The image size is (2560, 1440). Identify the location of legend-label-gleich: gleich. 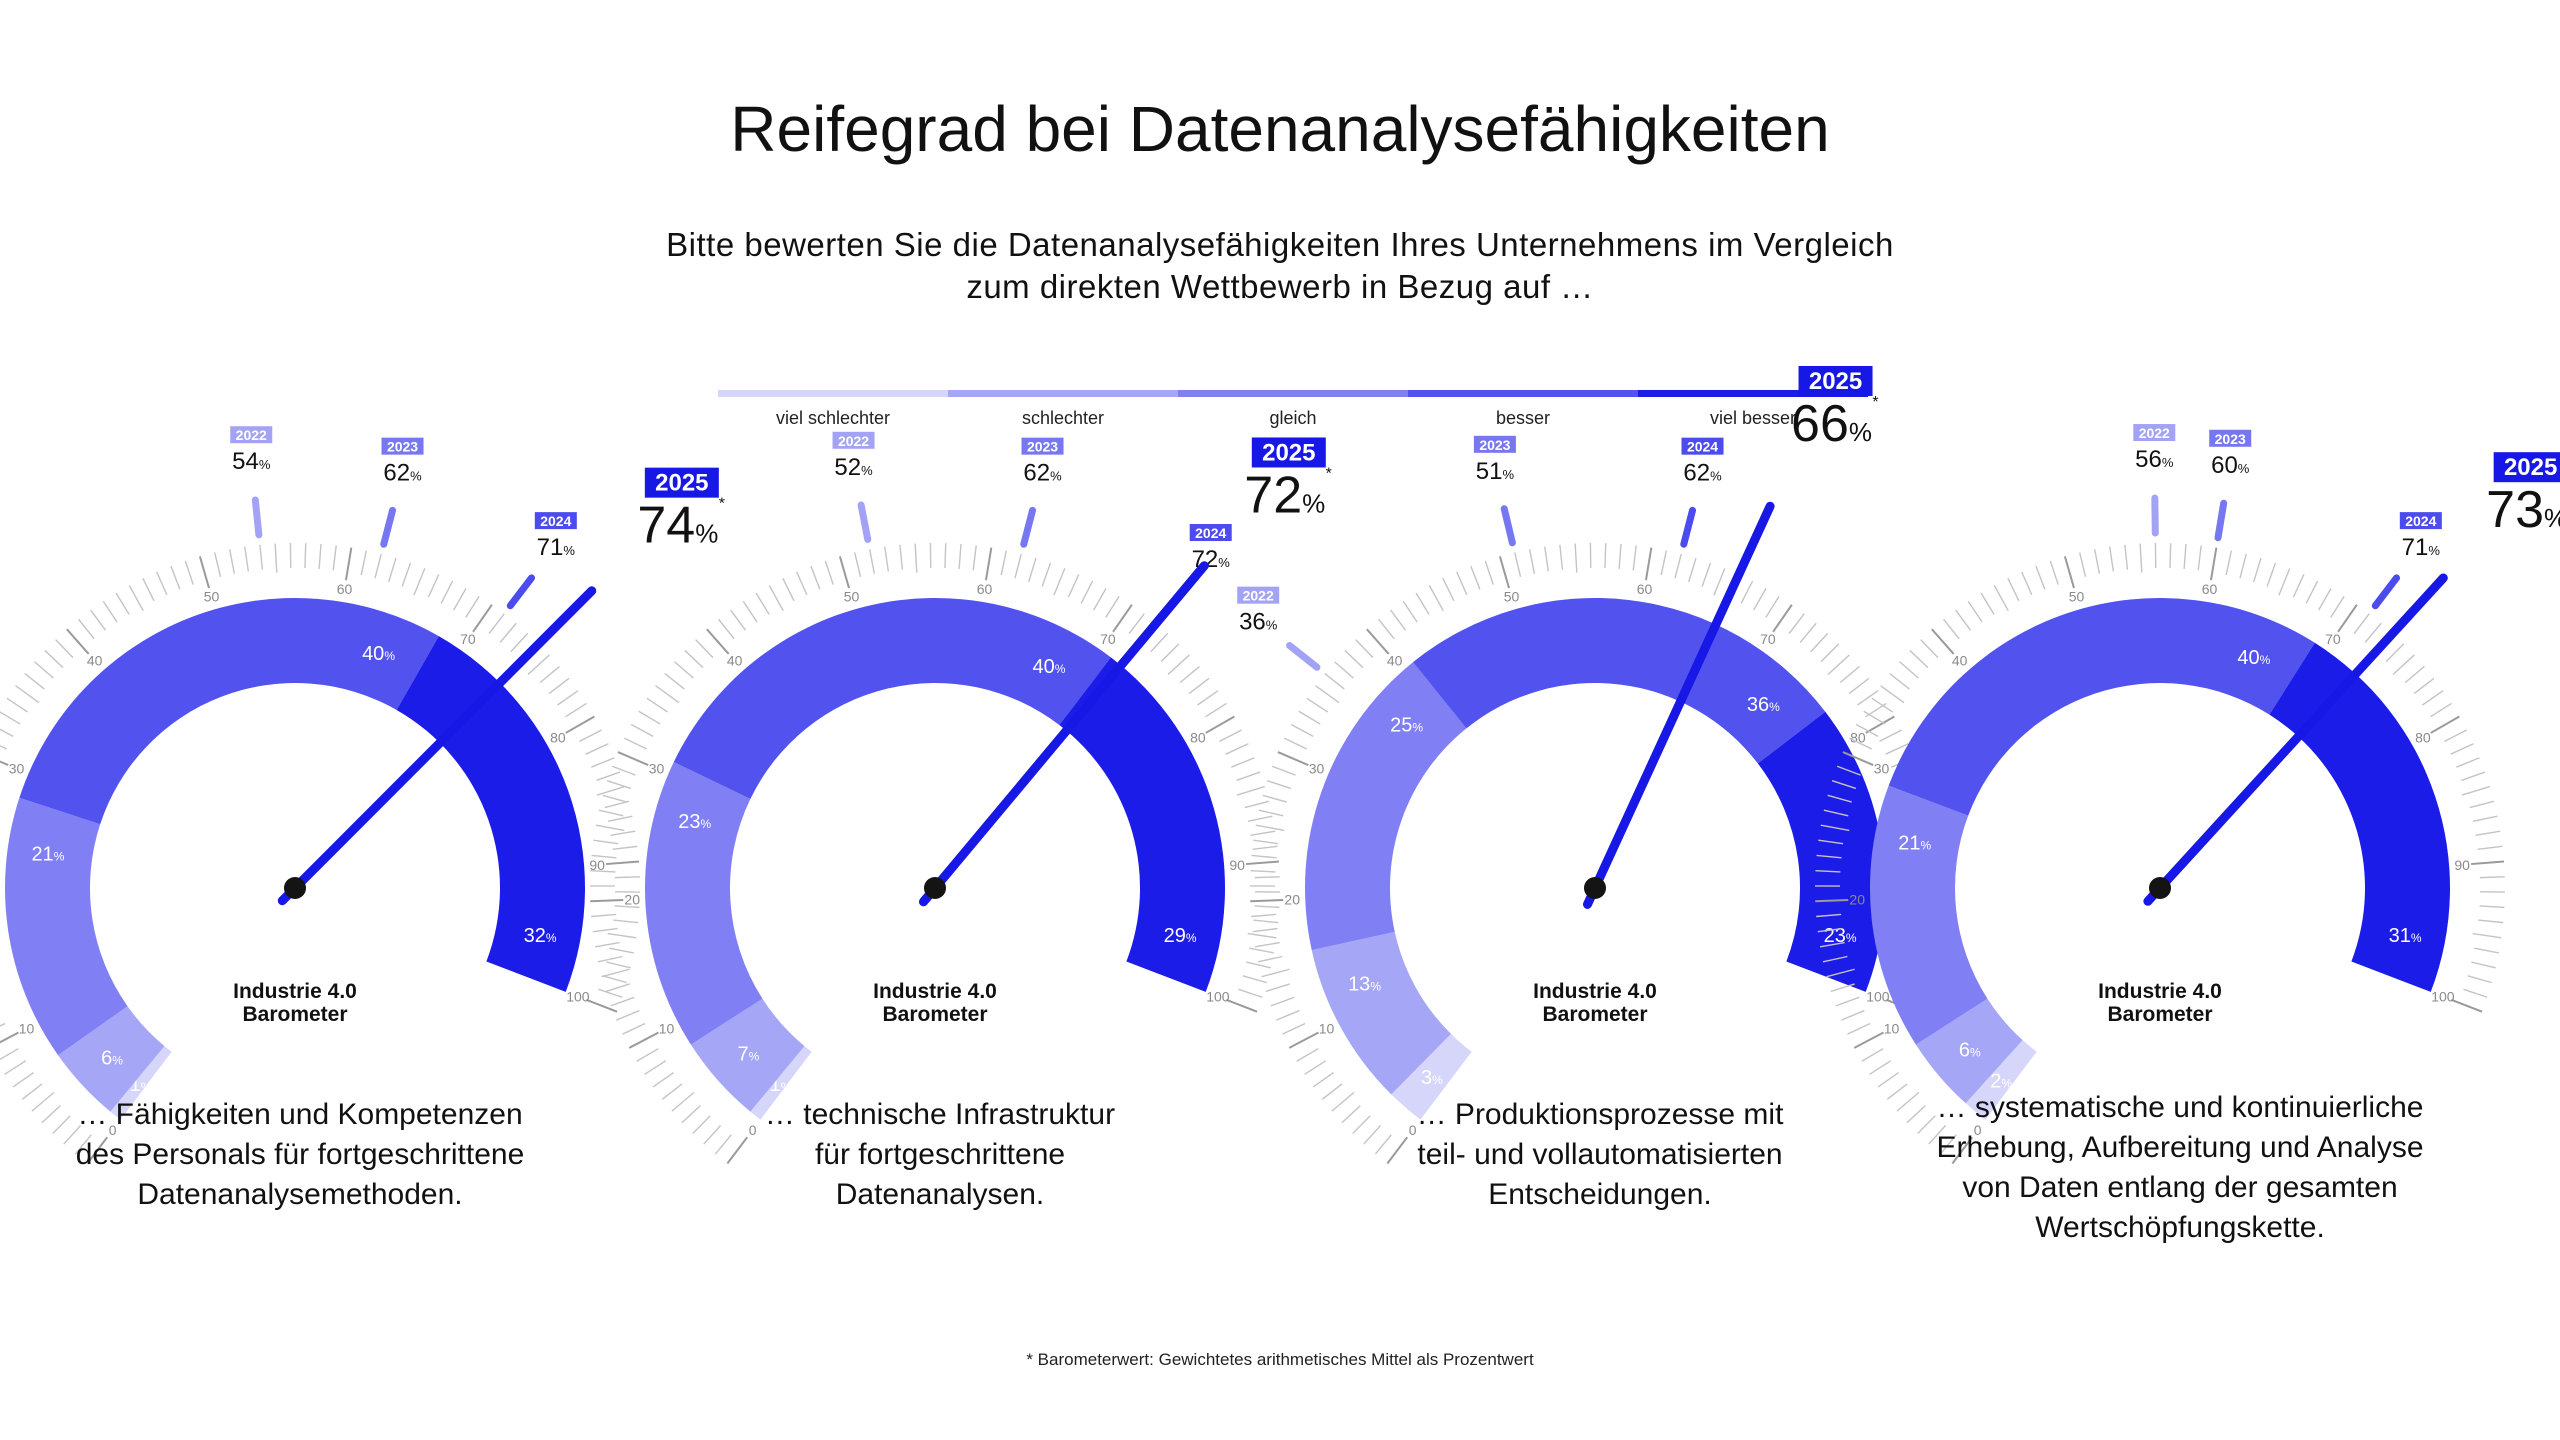
(1293, 418).